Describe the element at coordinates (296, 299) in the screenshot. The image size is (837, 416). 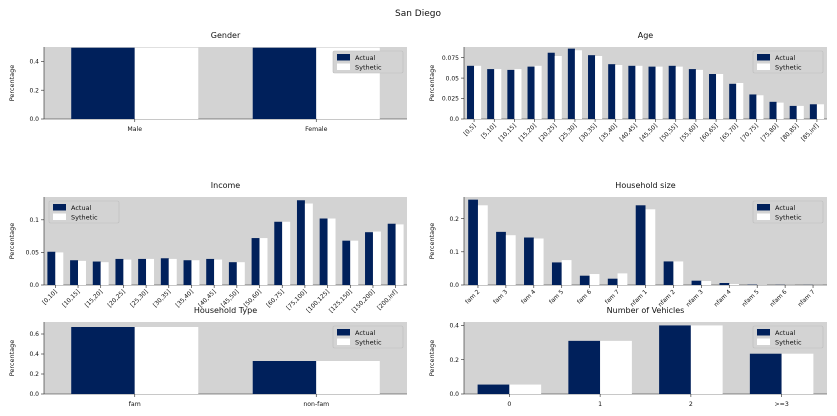
I see `x-tick-label: [75,100]` at that location.